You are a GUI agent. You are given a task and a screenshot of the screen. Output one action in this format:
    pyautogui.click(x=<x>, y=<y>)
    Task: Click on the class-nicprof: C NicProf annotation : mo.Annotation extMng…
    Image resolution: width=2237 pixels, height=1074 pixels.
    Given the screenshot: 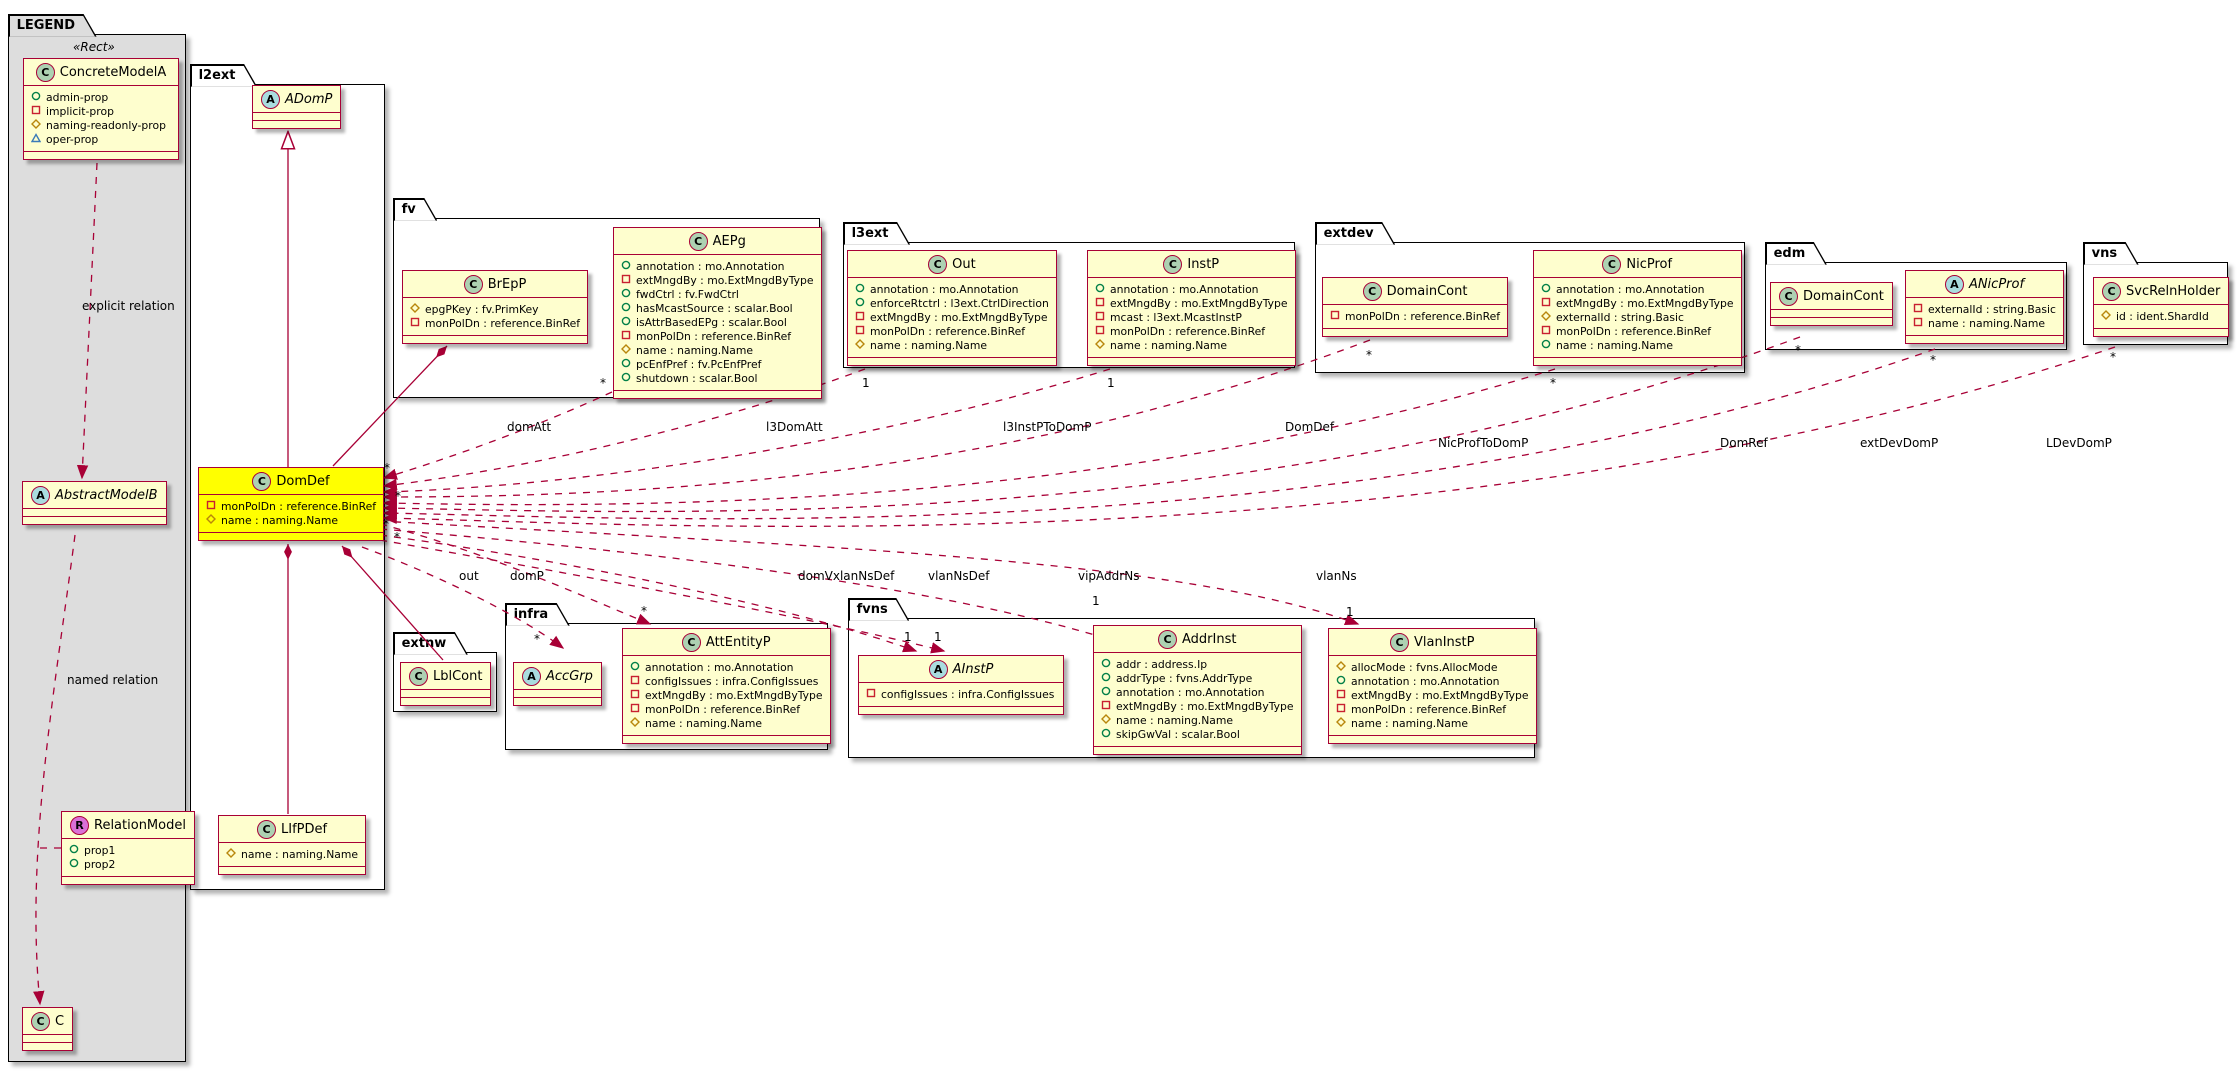 What is the action you would take?
    pyautogui.click(x=1637, y=308)
    